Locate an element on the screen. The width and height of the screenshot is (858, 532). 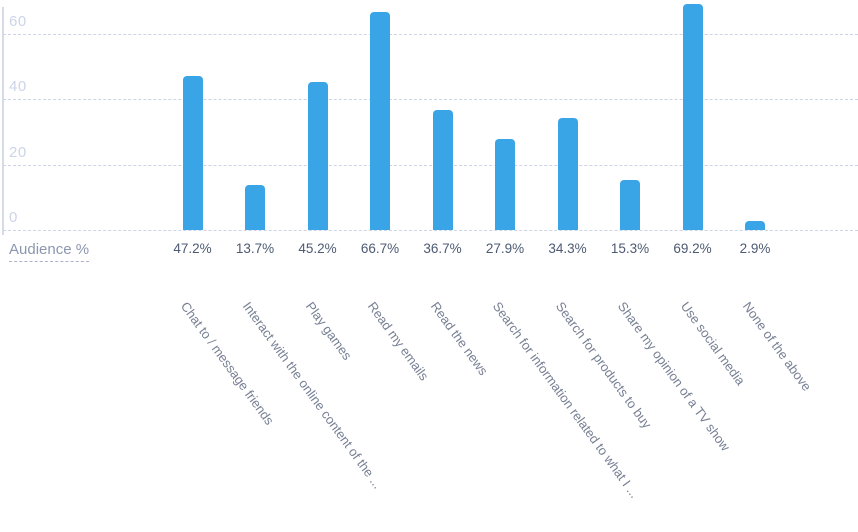
legend-item-audience: Audience % is located at coordinates (49, 251).